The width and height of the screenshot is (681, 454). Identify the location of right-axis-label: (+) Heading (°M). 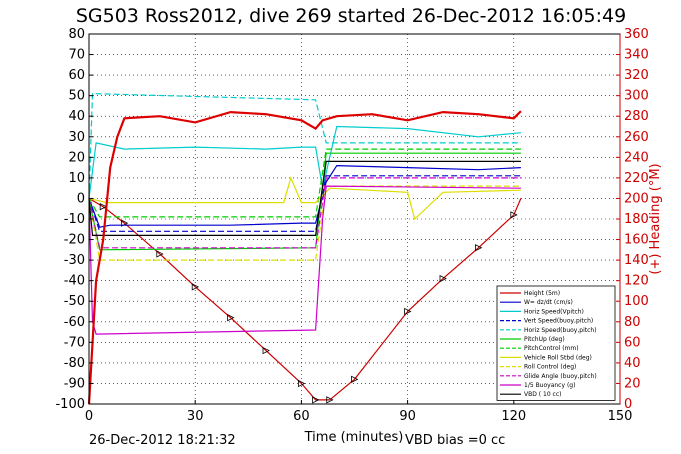
(655, 218).